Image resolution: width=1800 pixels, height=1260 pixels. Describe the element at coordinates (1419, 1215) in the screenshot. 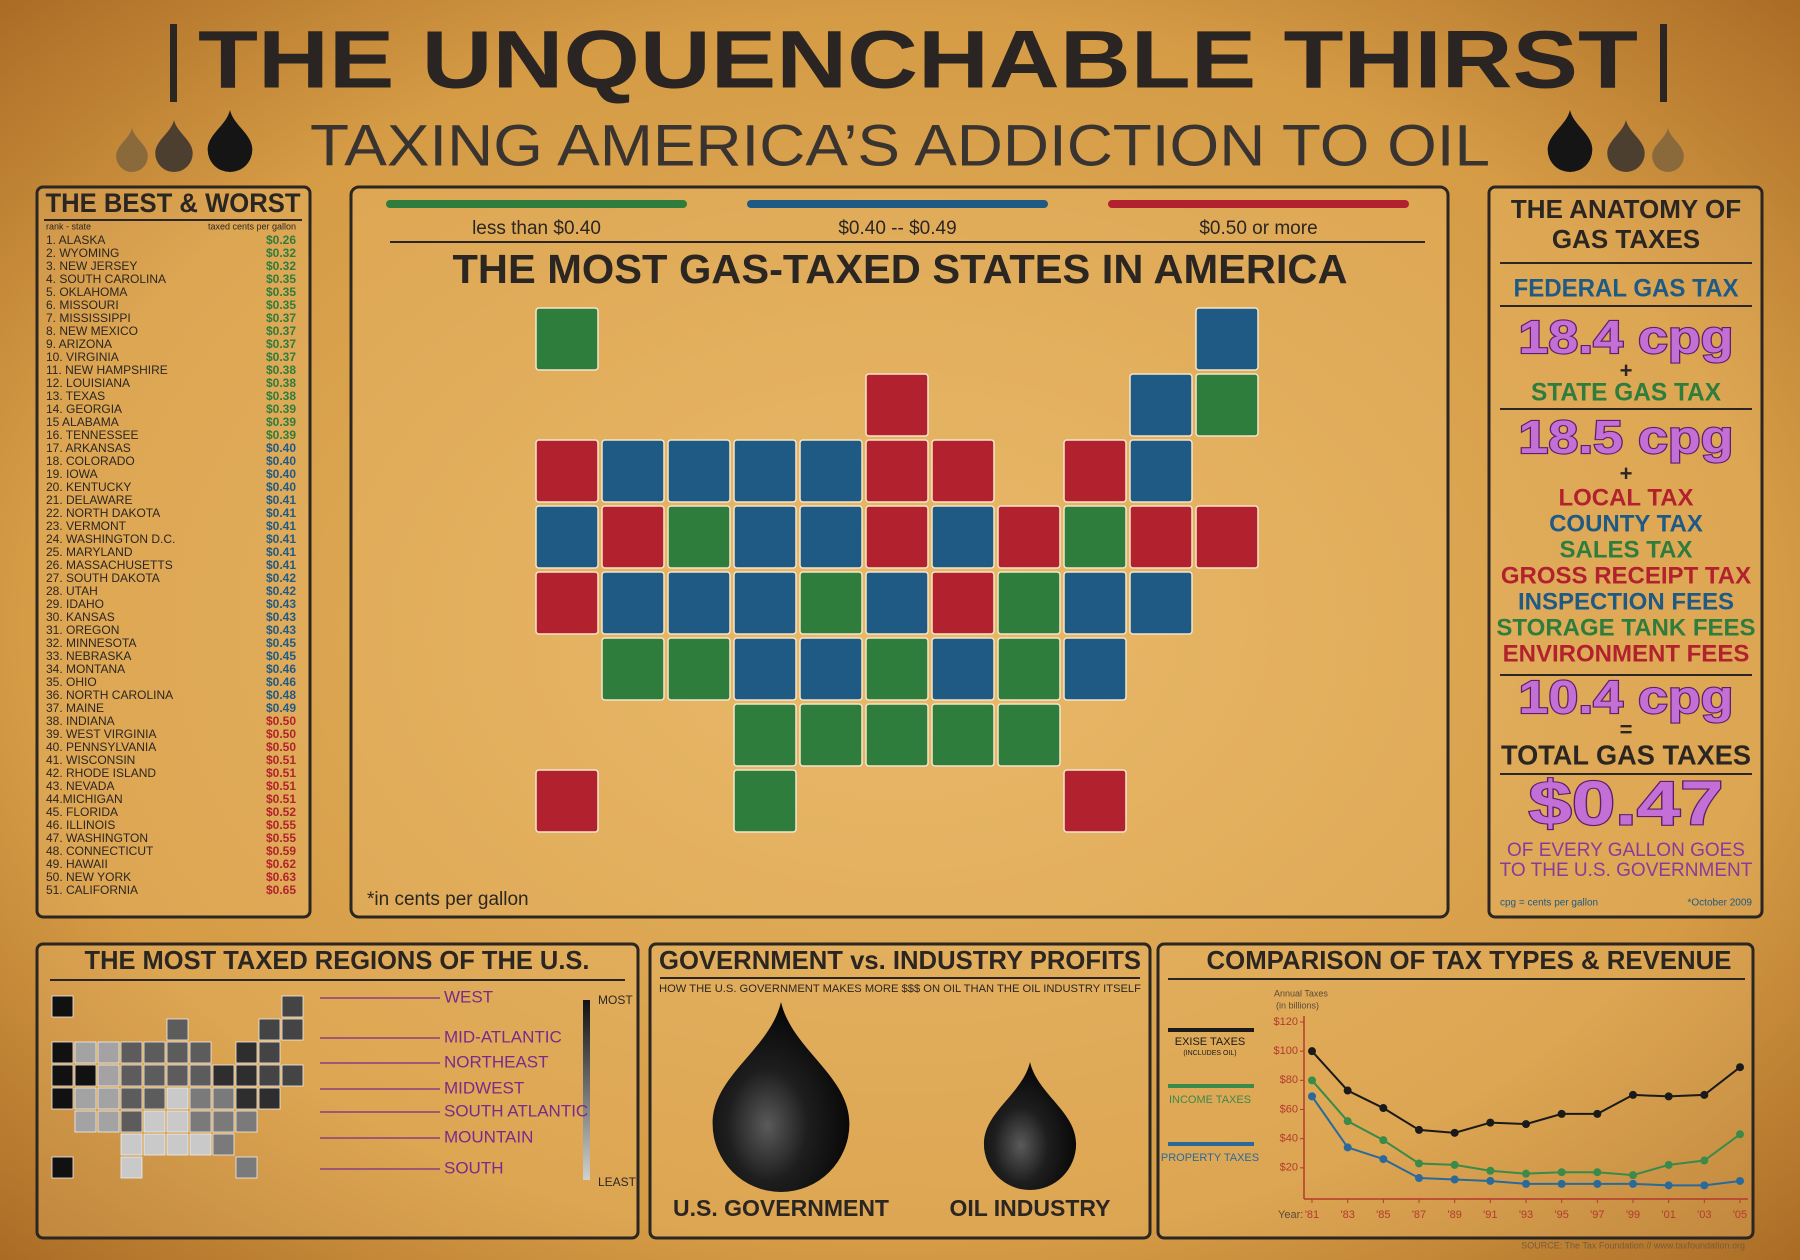

I see `x-tick-label: '87` at that location.